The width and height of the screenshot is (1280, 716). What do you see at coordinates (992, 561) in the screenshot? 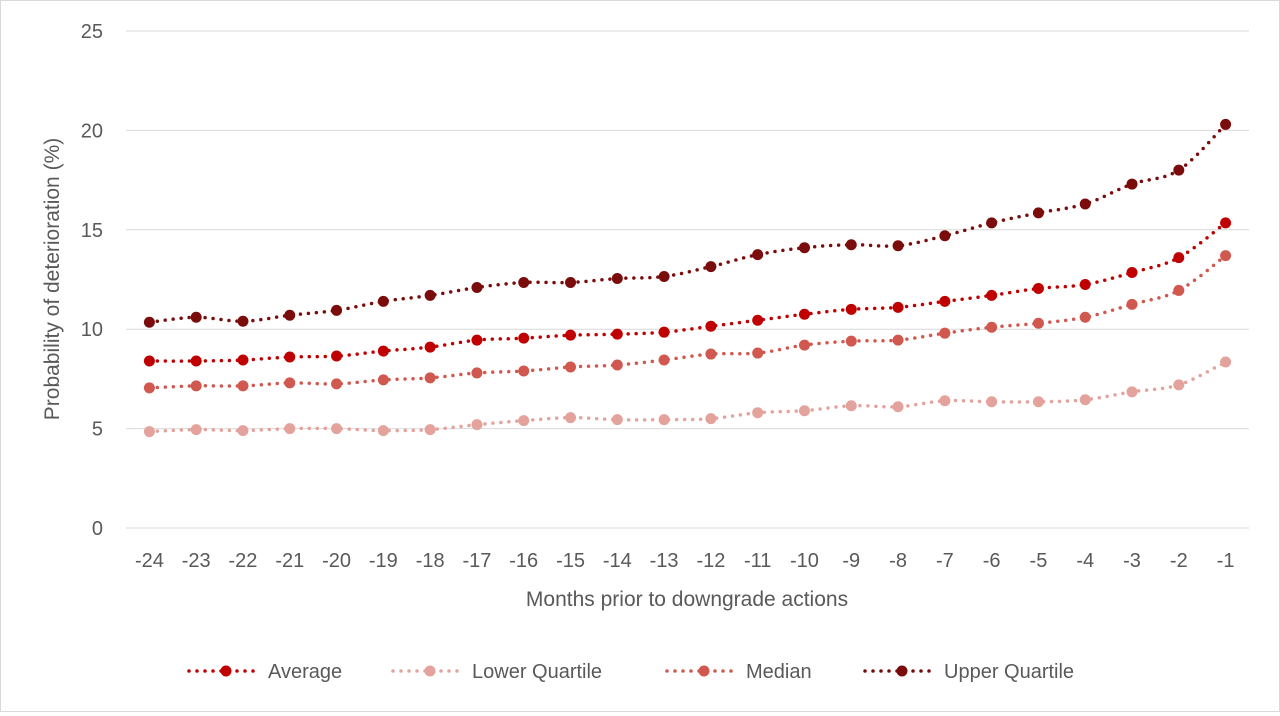
I see `x-tick-label: -6` at bounding box center [992, 561].